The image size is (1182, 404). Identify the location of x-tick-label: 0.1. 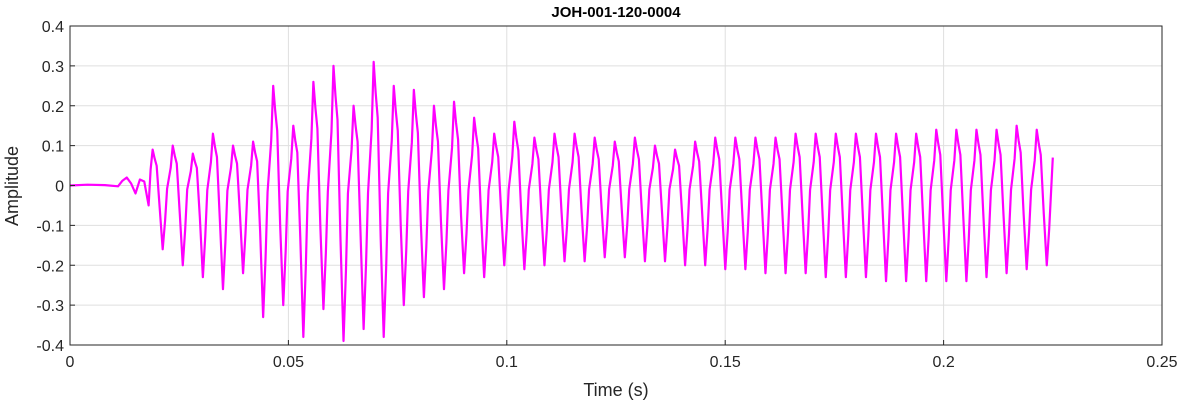
(507, 362).